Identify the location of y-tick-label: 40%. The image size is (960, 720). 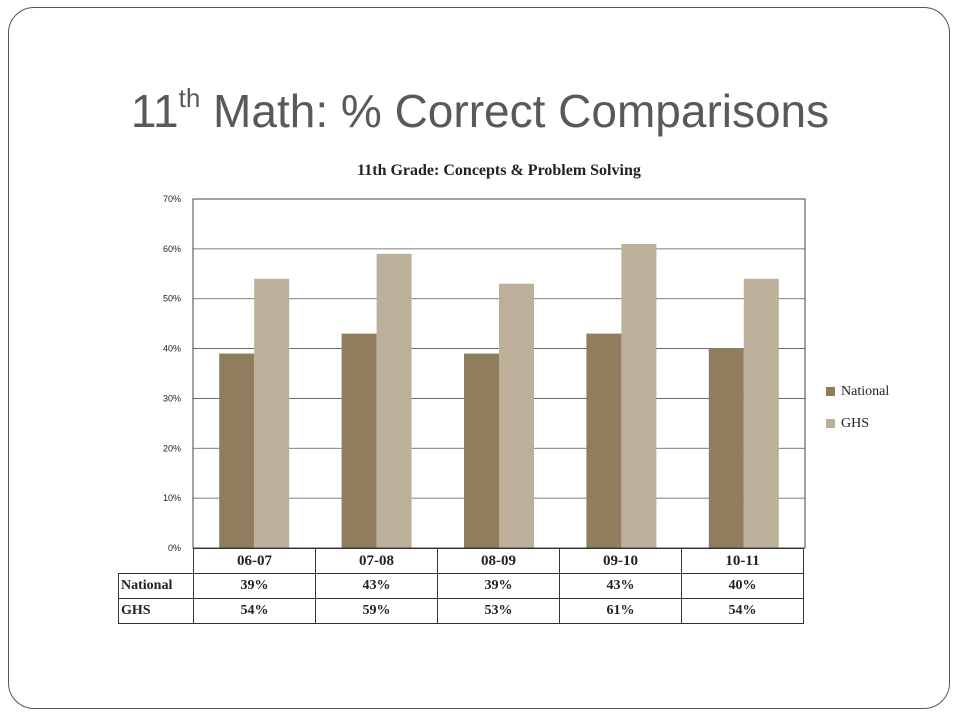
(172, 349).